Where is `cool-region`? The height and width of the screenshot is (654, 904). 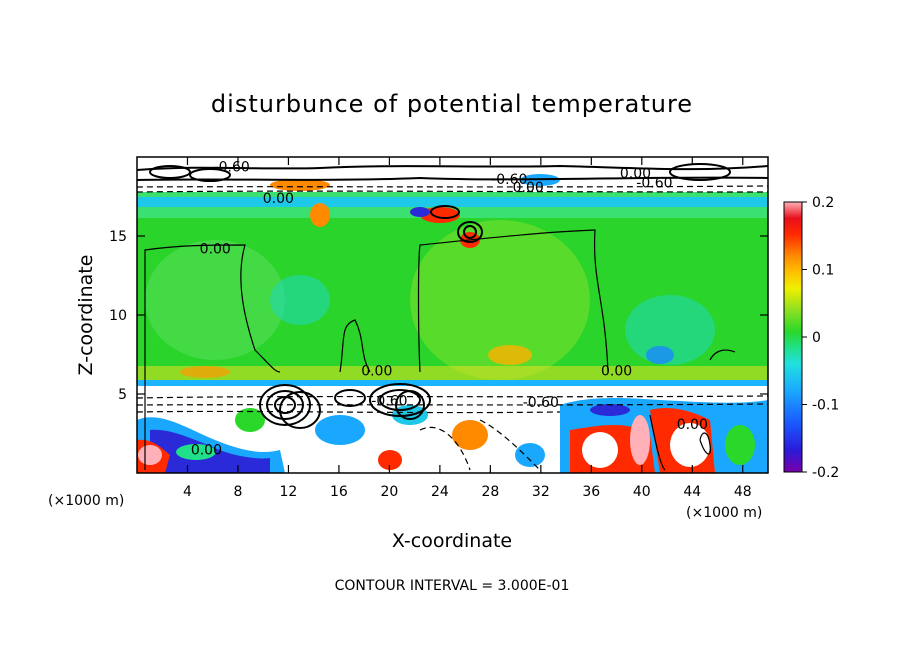 cool-region is located at coordinates (670, 330).